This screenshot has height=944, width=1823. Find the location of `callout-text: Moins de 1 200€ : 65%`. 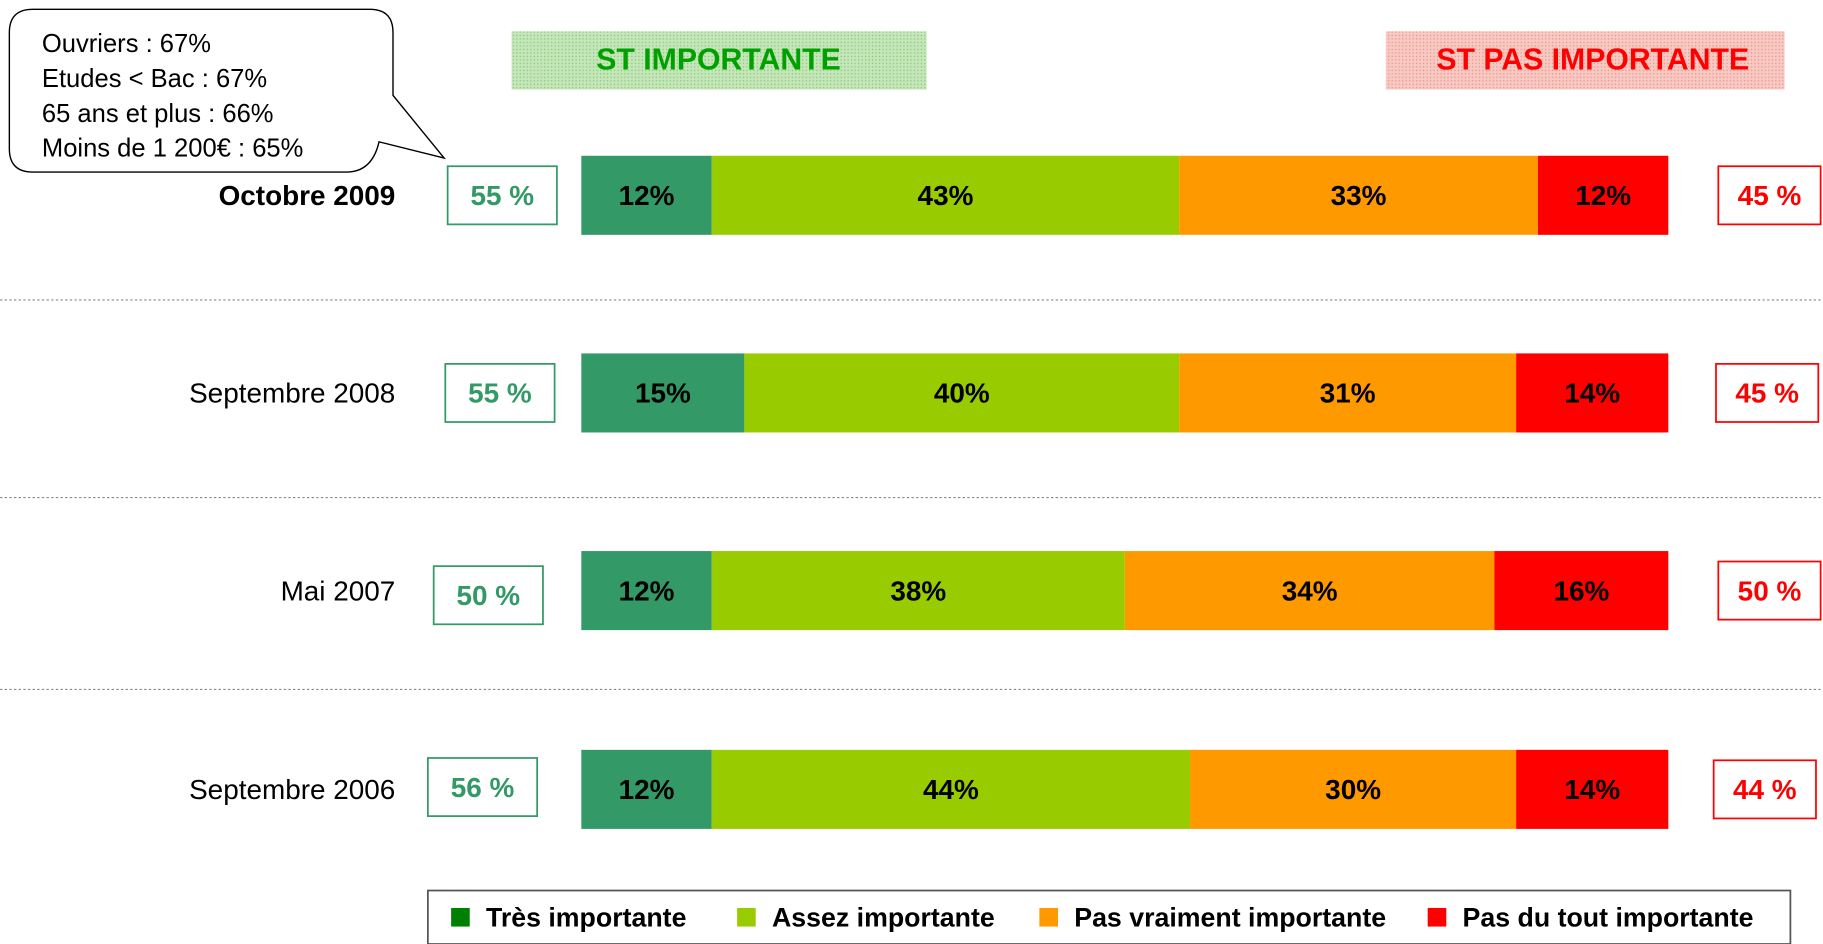

callout-text: Moins de 1 200€ : 65% is located at coordinates (172, 149).